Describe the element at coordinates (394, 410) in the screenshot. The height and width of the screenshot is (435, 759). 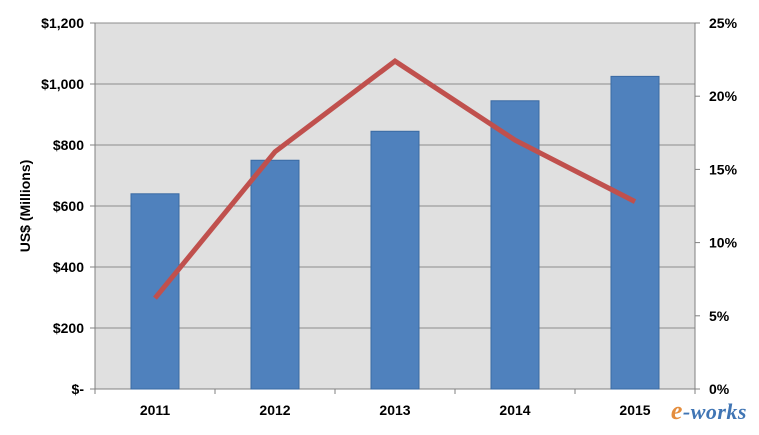
I see `x-tick-label: 2013` at that location.